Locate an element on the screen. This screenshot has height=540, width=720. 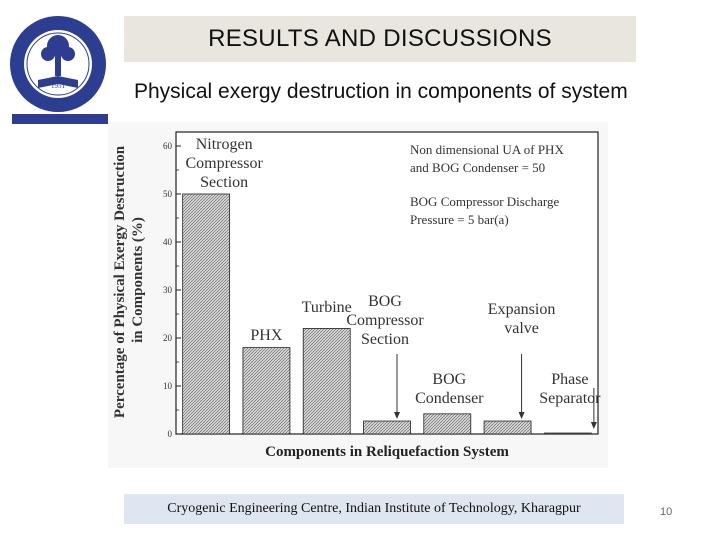
y-tick-label: 40 is located at coordinates (168, 242).